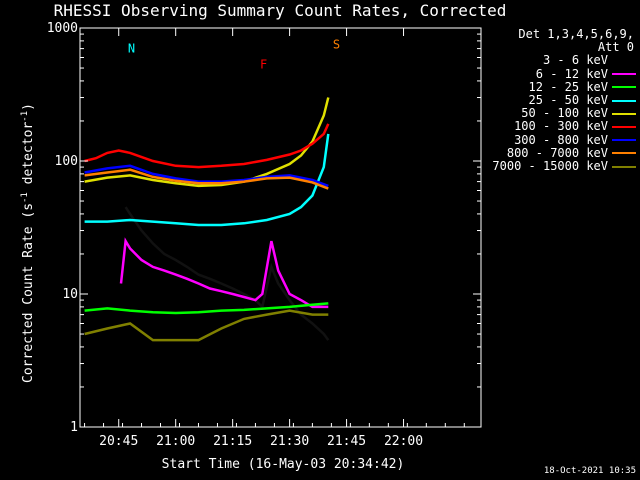  I want to click on legend-entry: 25 - 50 keV, so click(557, 99).